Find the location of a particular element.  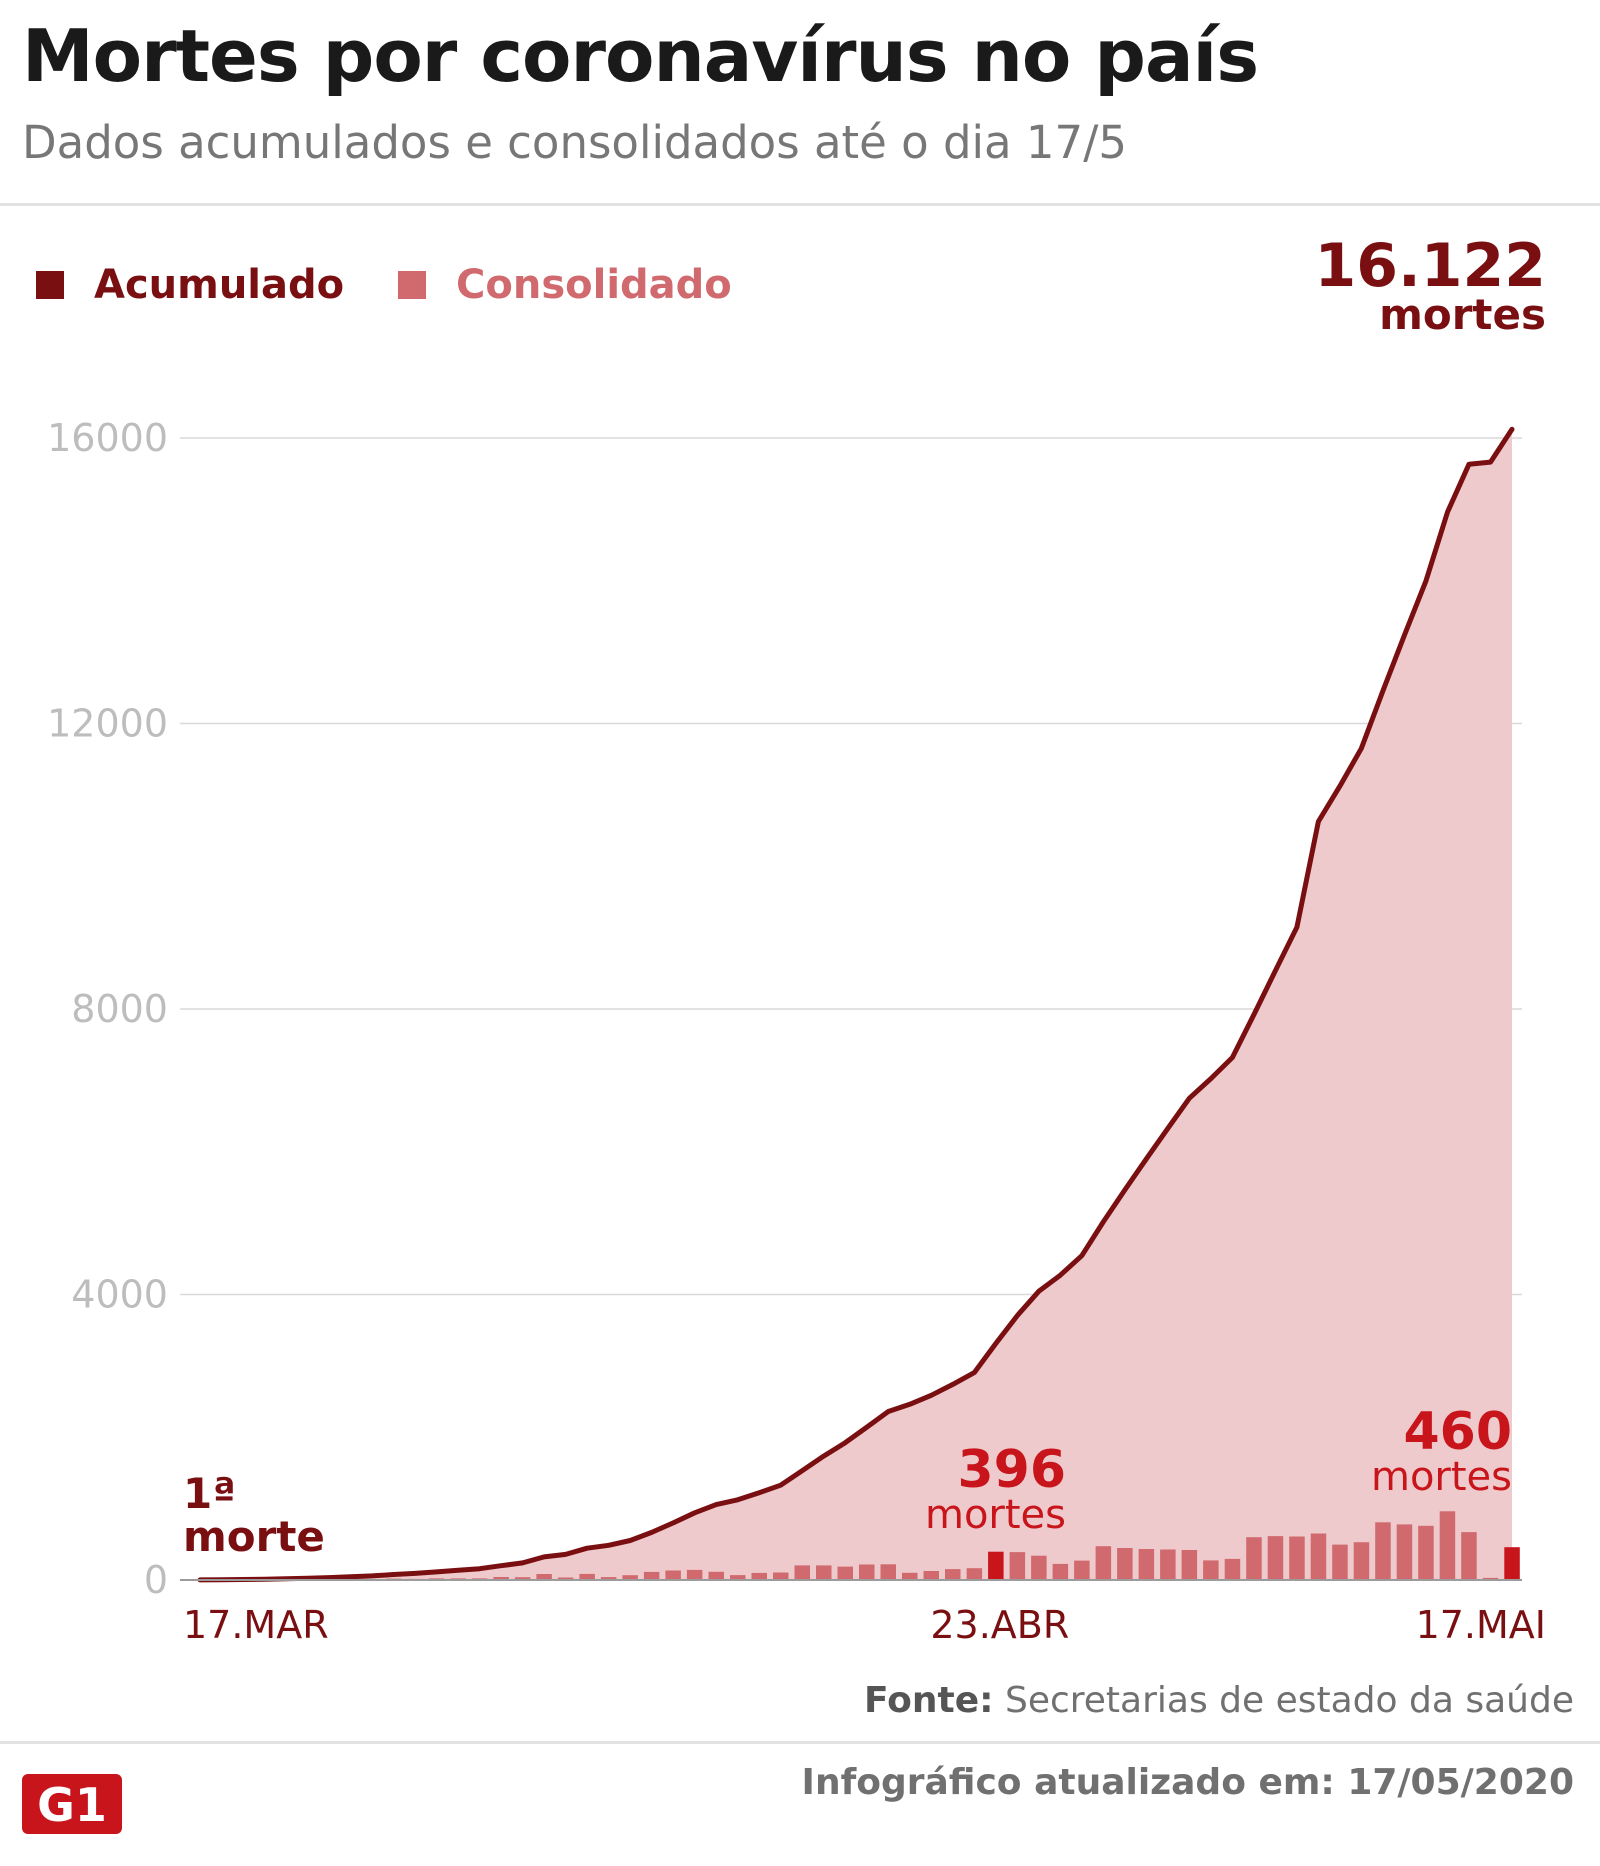

mid-annotation-value: 396 is located at coordinates (1011, 1470).